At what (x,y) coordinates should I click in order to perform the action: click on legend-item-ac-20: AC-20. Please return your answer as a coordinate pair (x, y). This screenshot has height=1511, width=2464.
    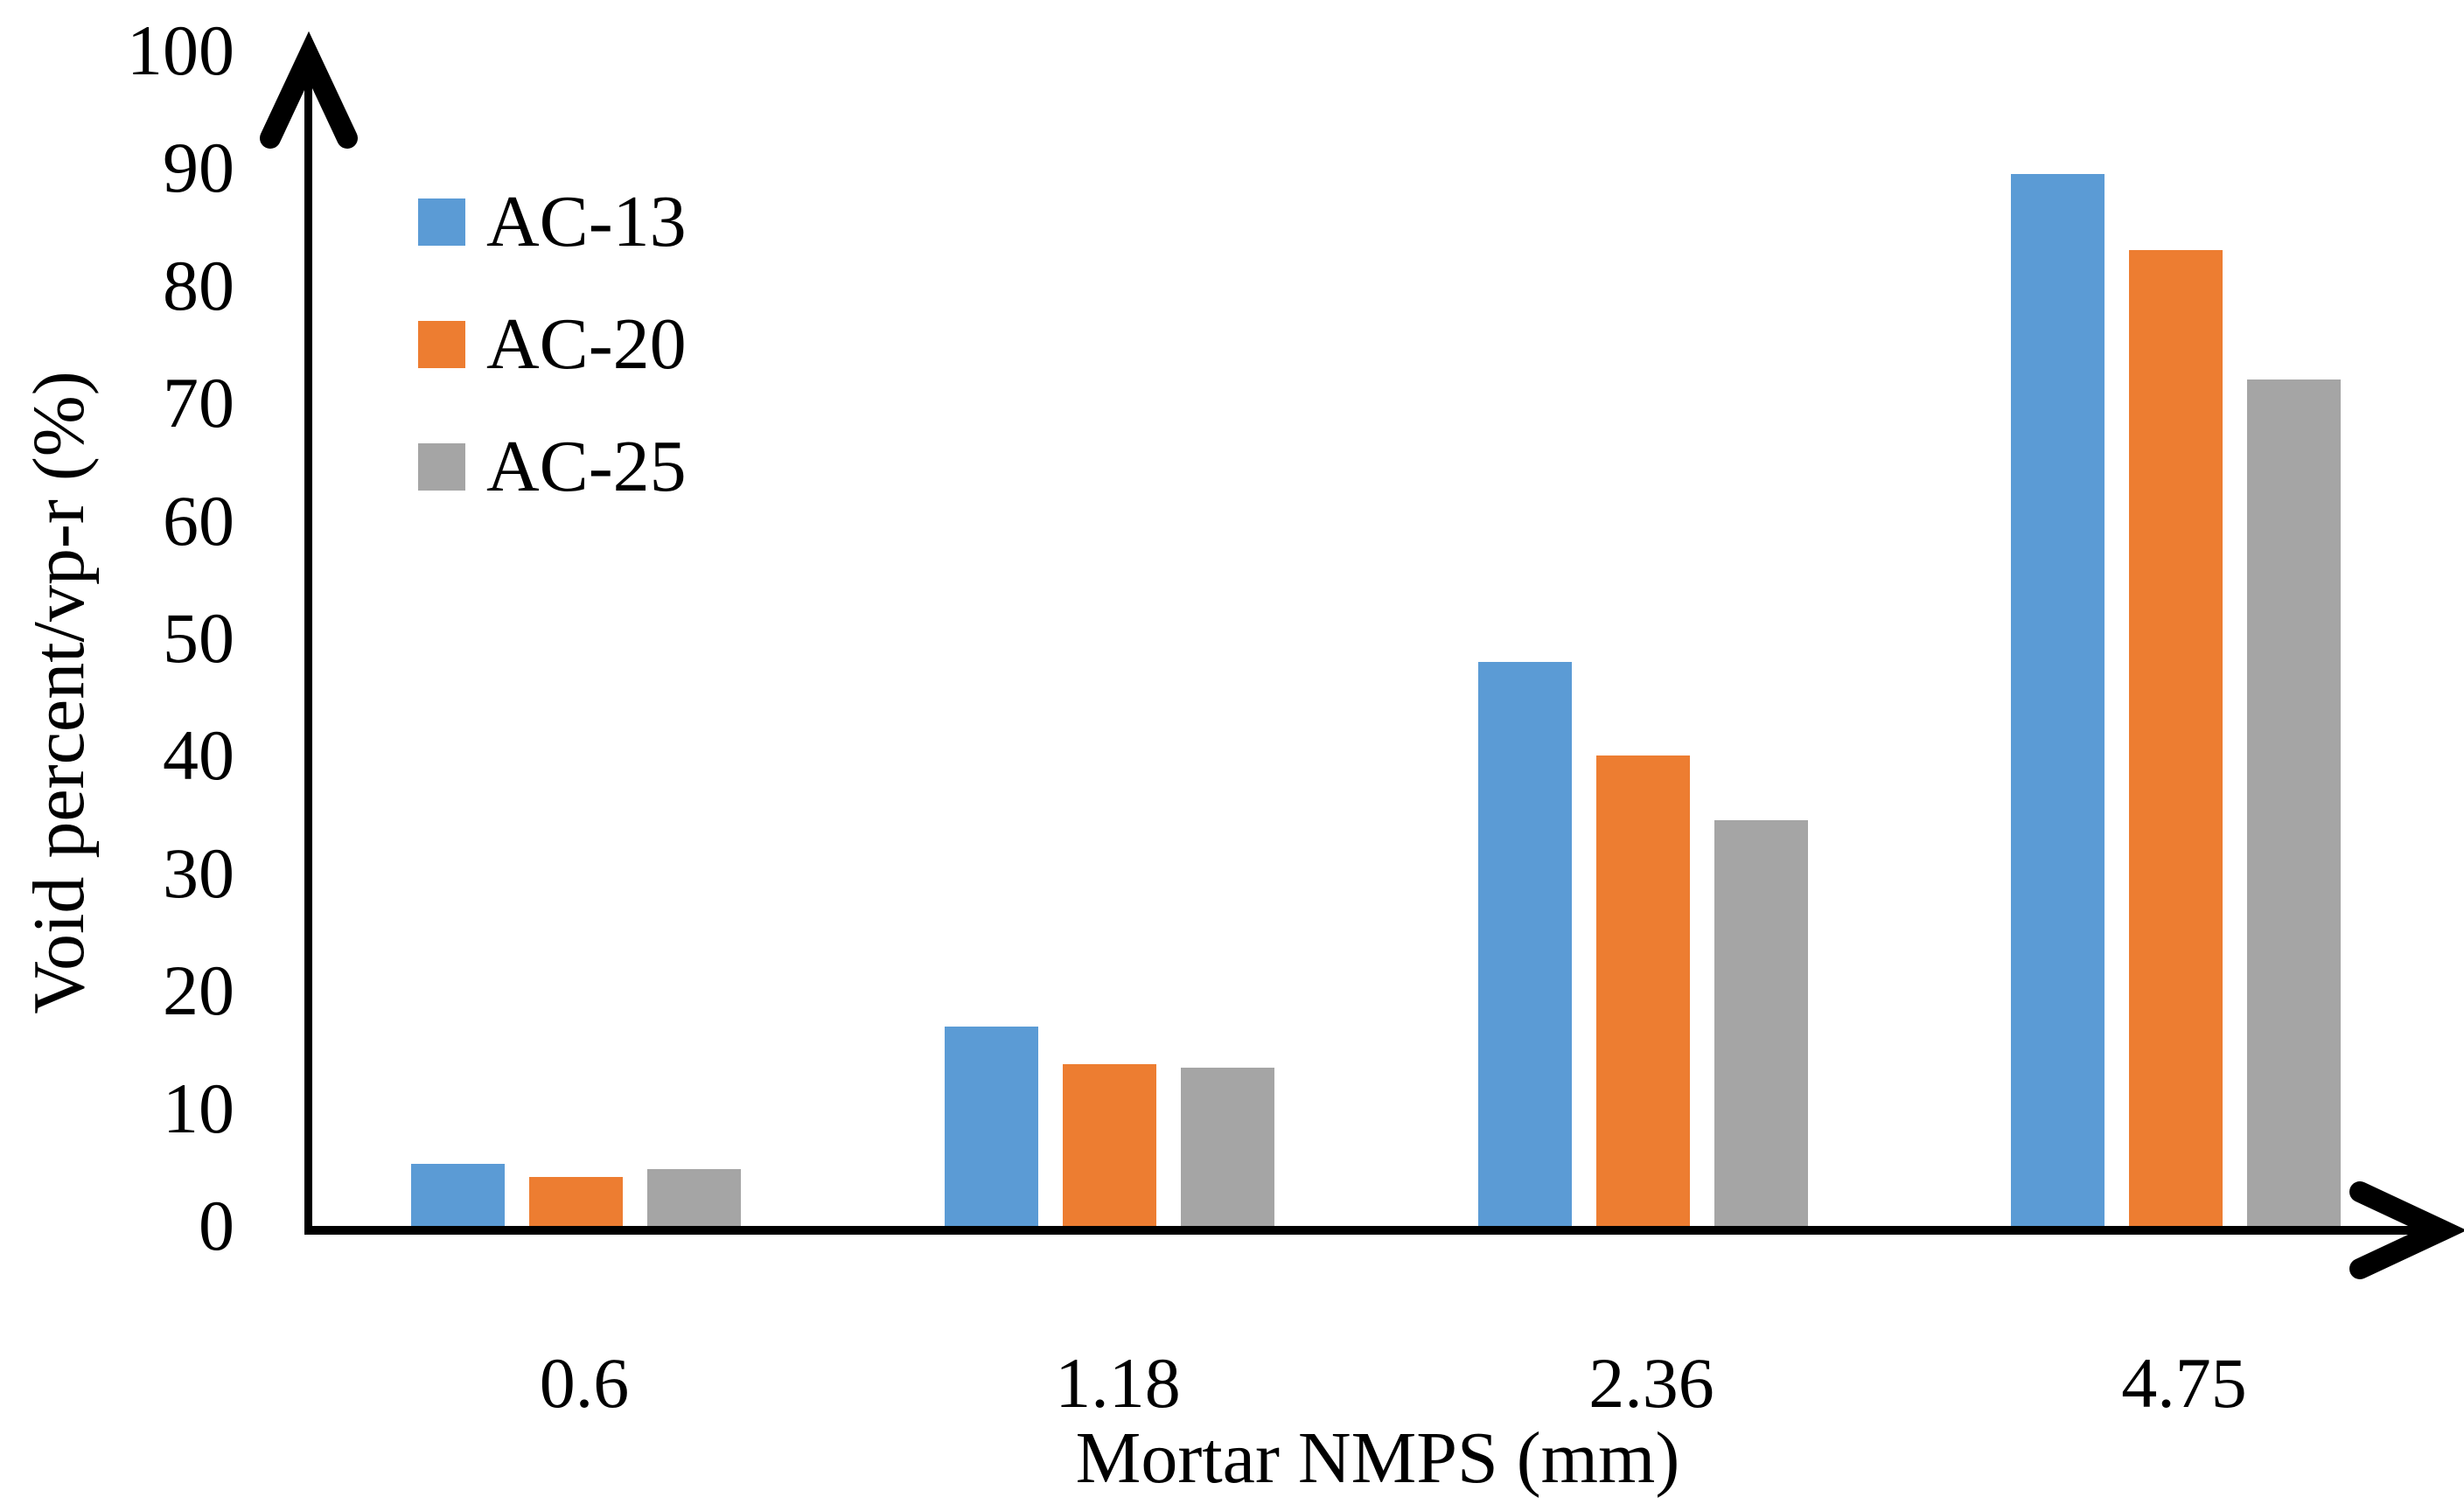
    Looking at the image, I should click on (552, 344).